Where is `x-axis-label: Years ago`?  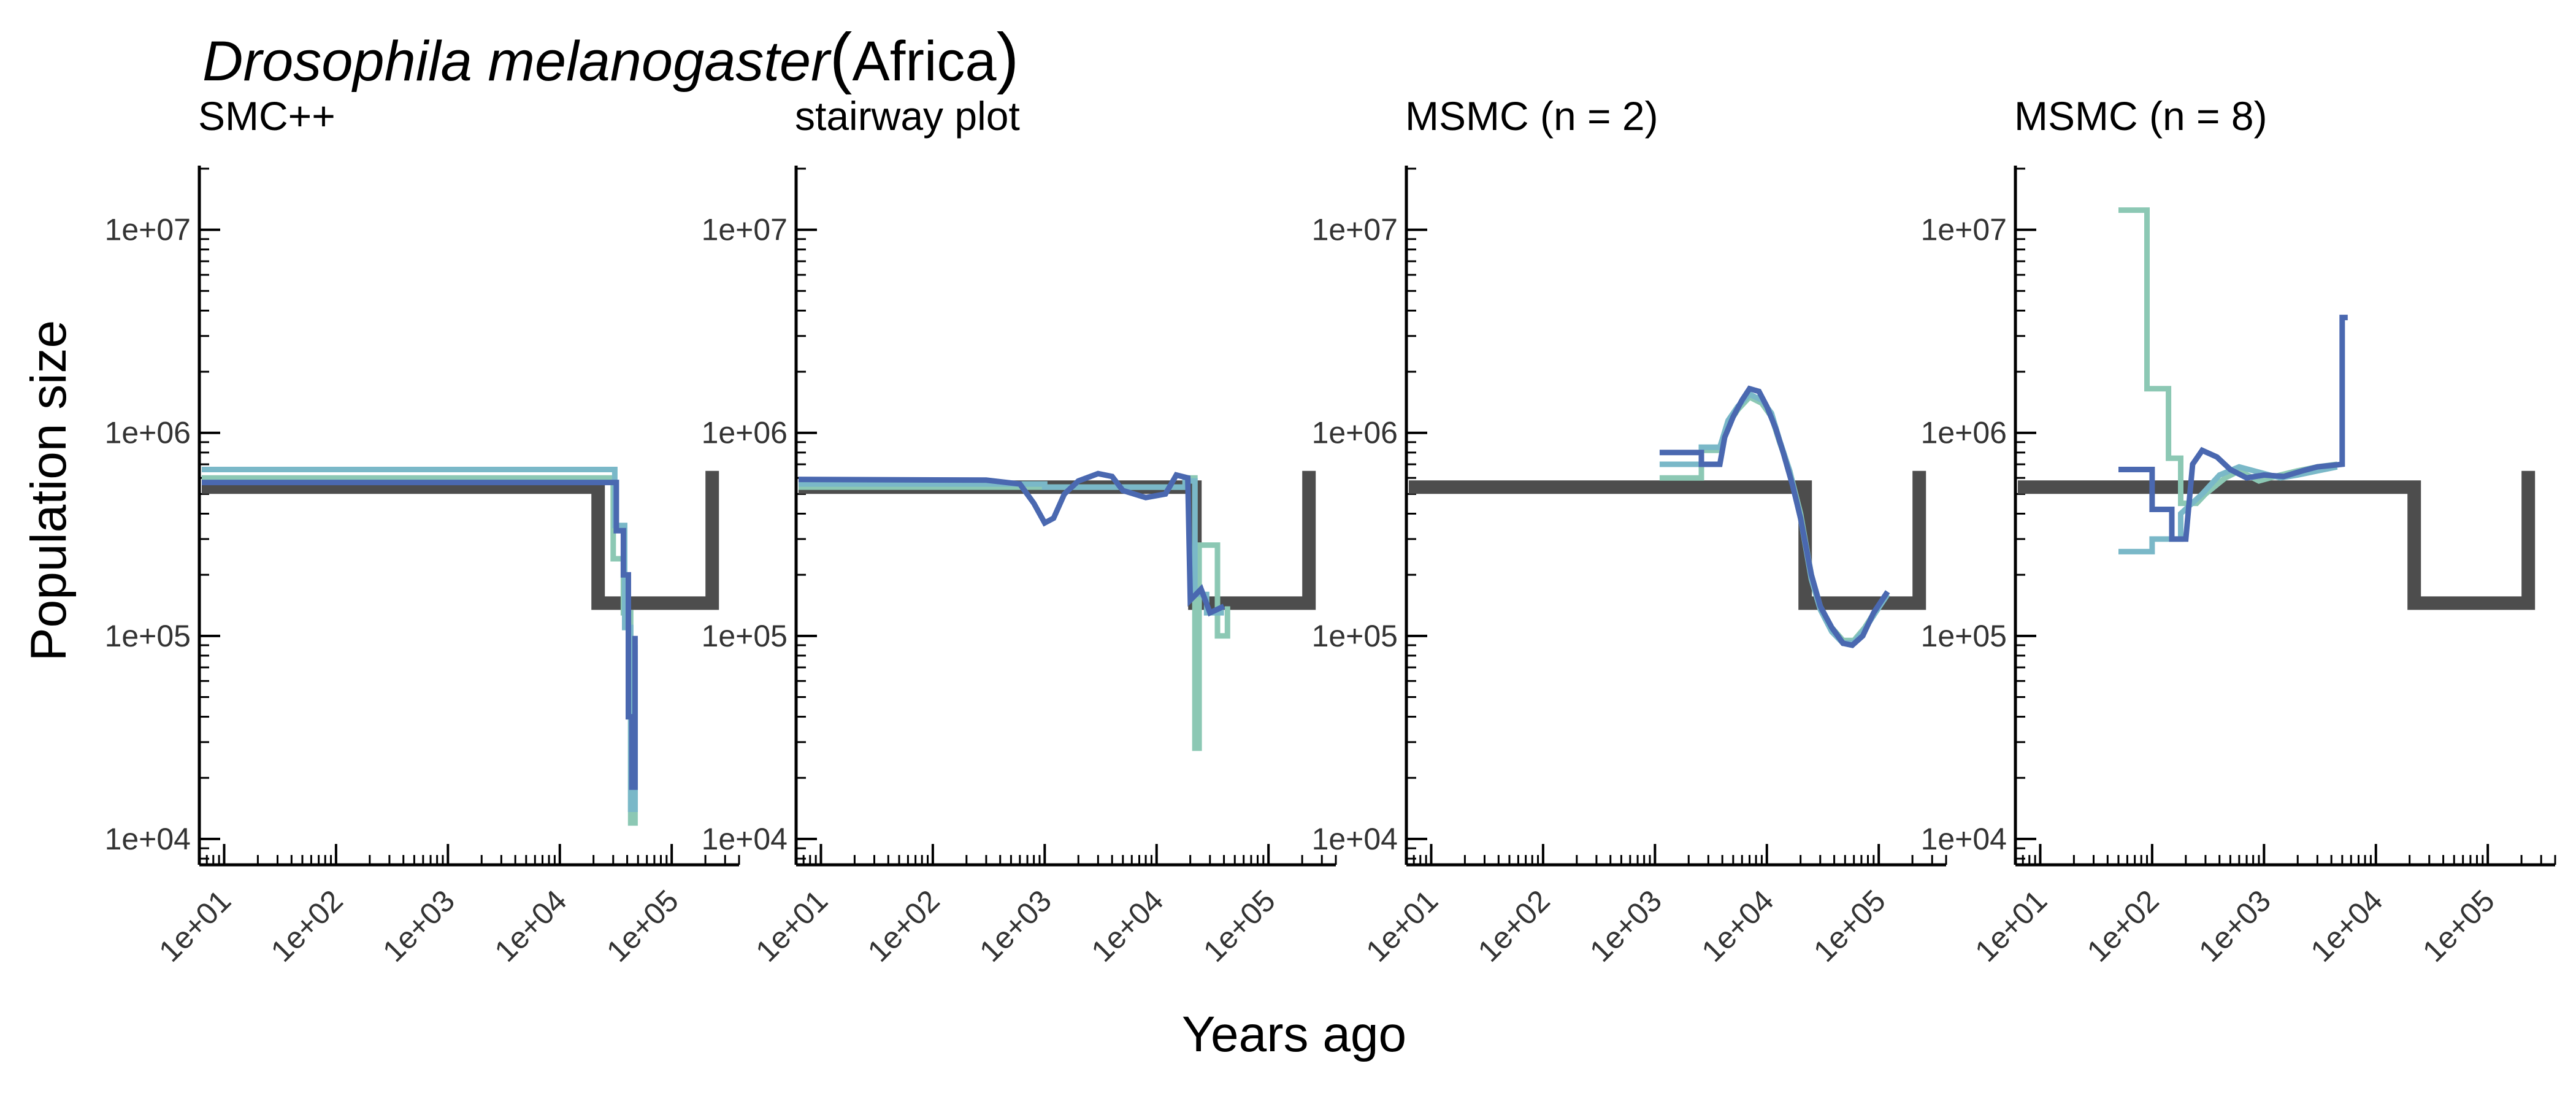 x-axis-label: Years ago is located at coordinates (1294, 1034).